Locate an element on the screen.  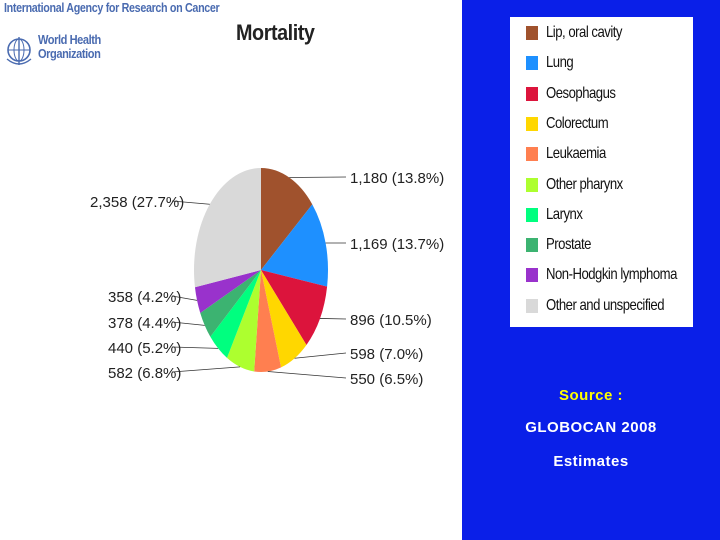
who-line-2: Organization is located at coordinates (69, 53).